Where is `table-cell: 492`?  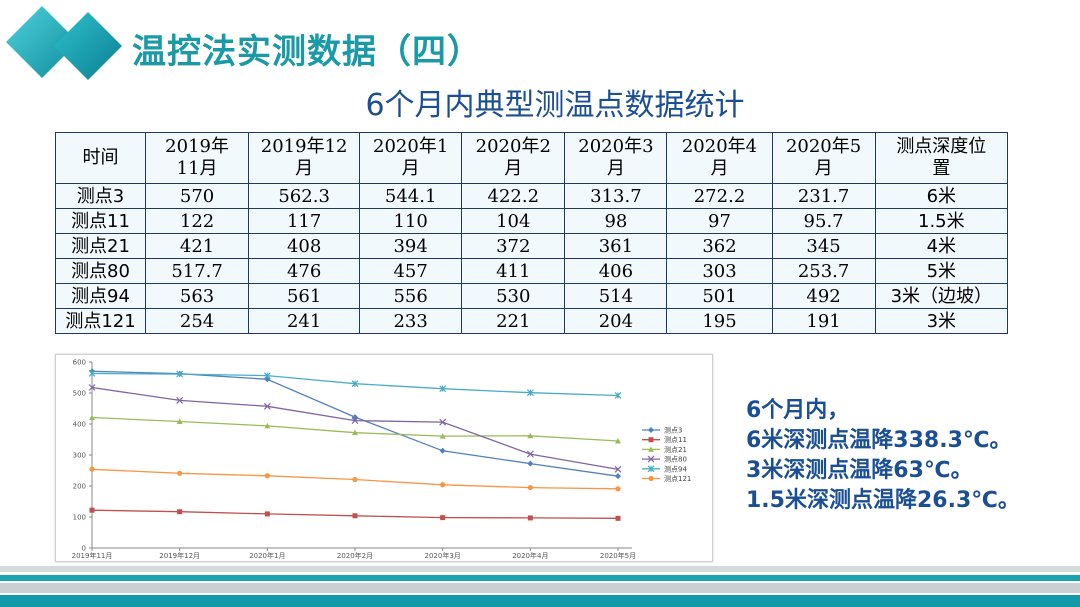 table-cell: 492 is located at coordinates (823, 296).